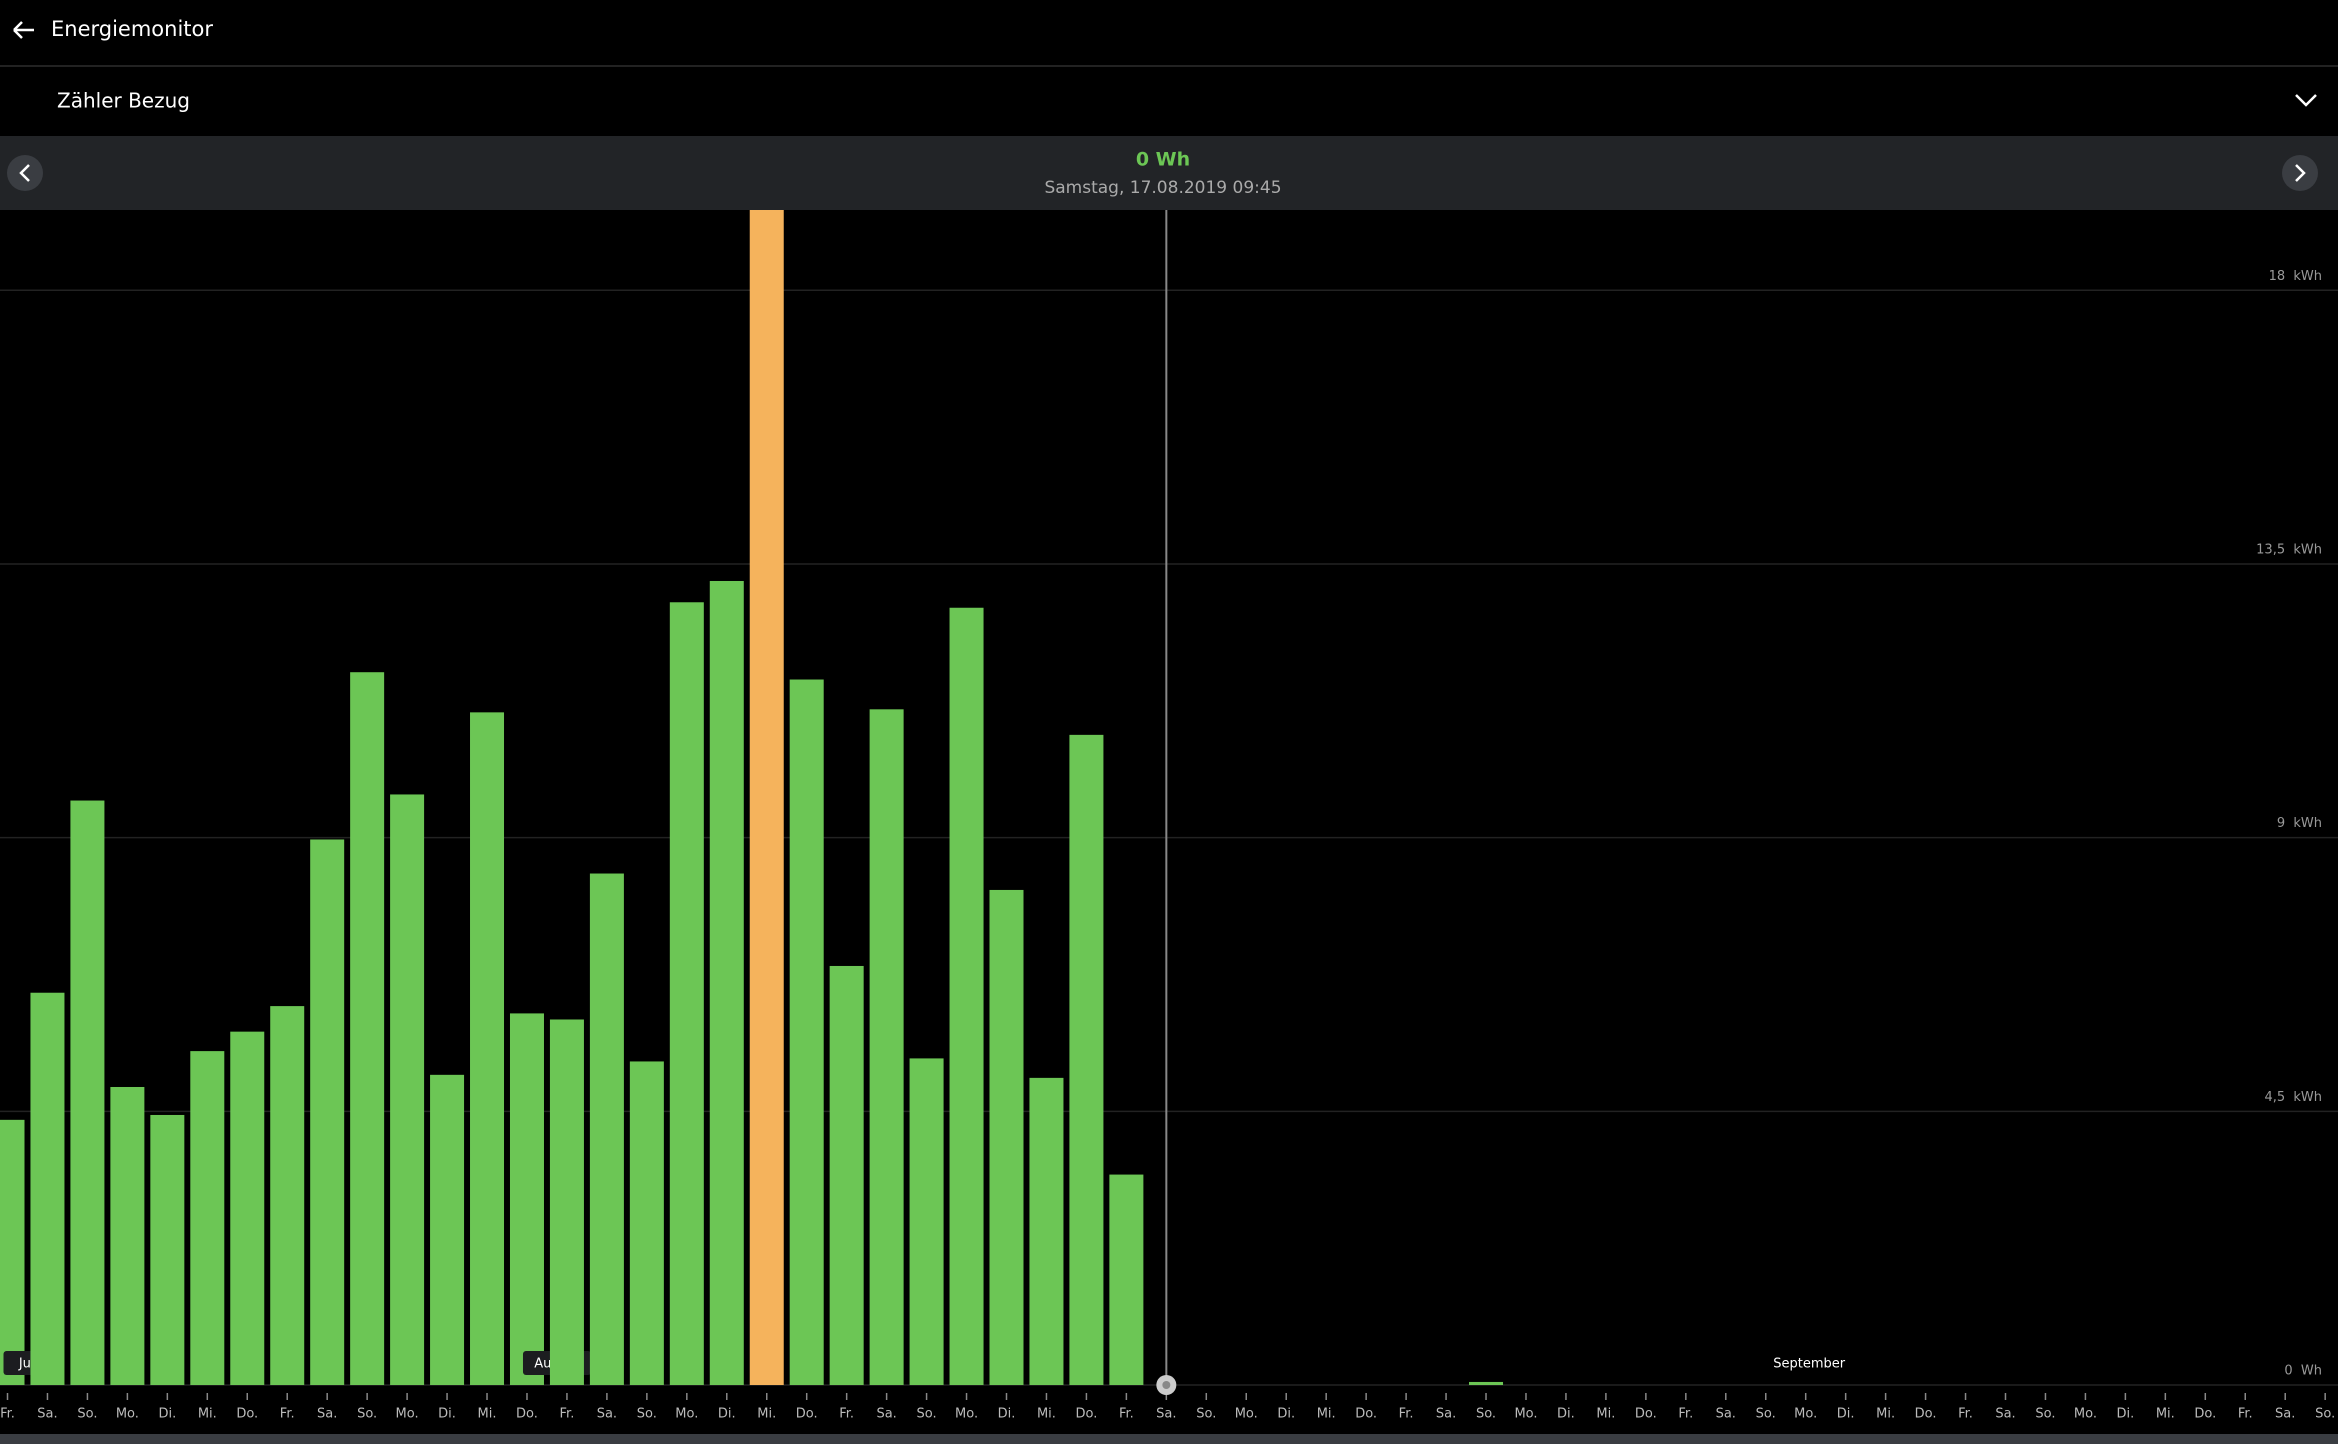 The width and height of the screenshot is (2338, 1444). I want to click on prev-button, so click(25, 173).